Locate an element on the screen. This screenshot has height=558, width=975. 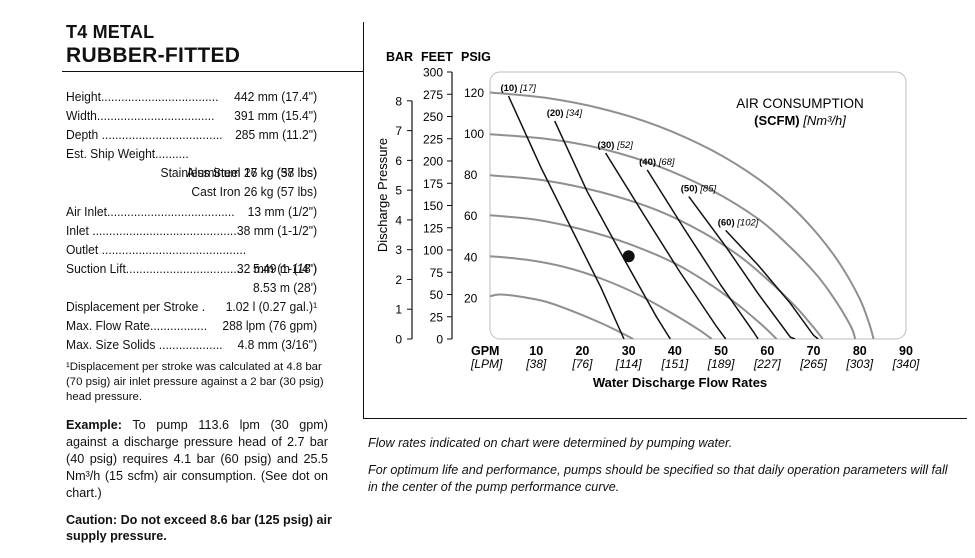
page-title: T4 METAL is located at coordinates (110, 32).